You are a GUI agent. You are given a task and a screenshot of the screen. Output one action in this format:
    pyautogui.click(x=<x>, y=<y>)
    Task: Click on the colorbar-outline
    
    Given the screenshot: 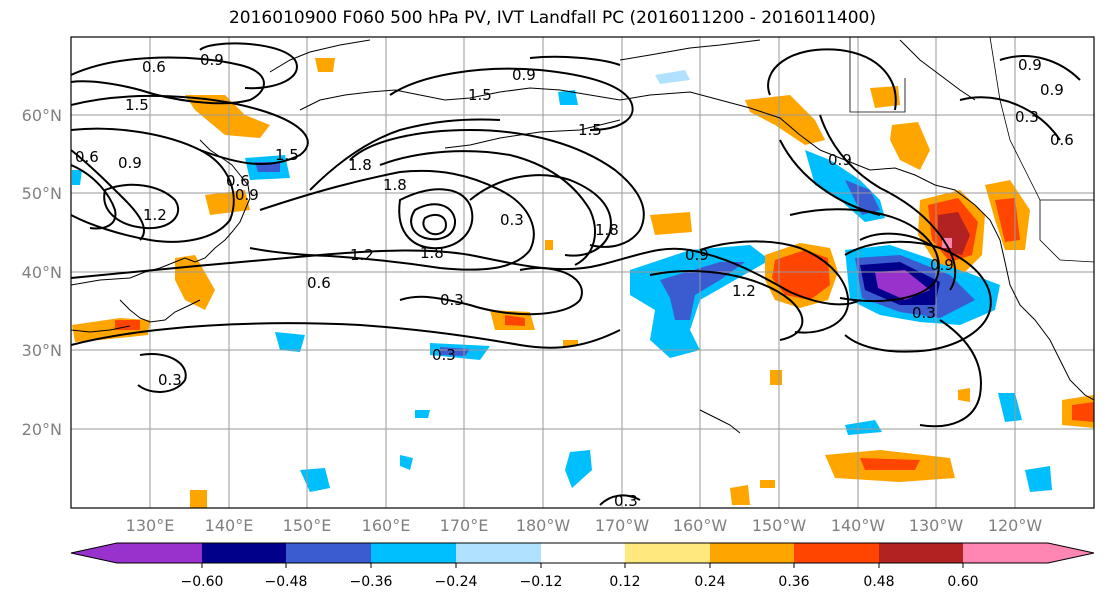 What is the action you would take?
    pyautogui.click(x=582, y=553)
    